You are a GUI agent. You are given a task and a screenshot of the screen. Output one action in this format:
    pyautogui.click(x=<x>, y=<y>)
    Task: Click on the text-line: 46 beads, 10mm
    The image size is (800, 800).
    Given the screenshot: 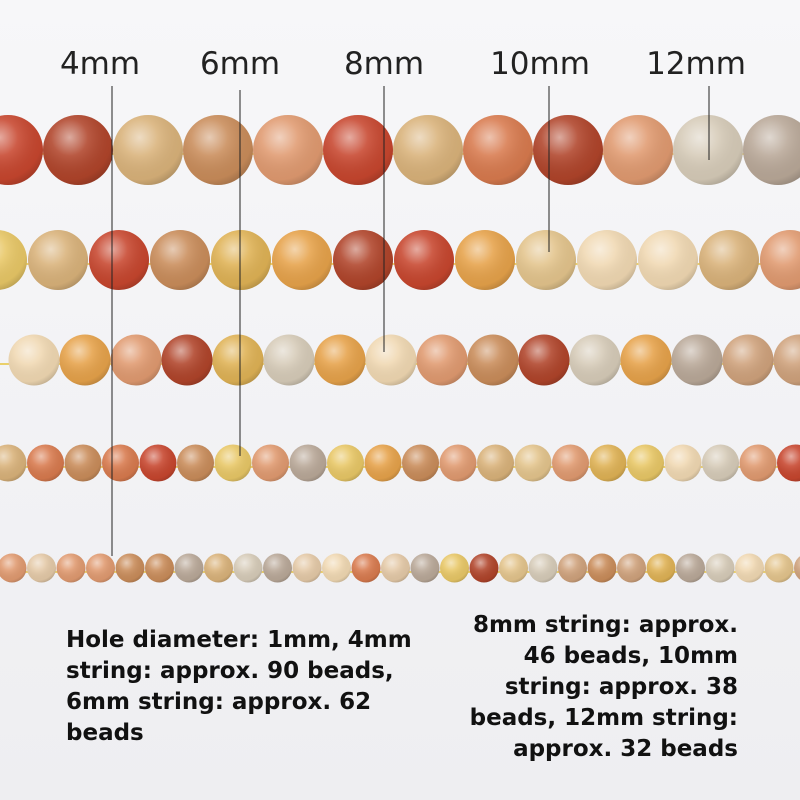 What is the action you would take?
    pyautogui.click(x=631, y=656)
    